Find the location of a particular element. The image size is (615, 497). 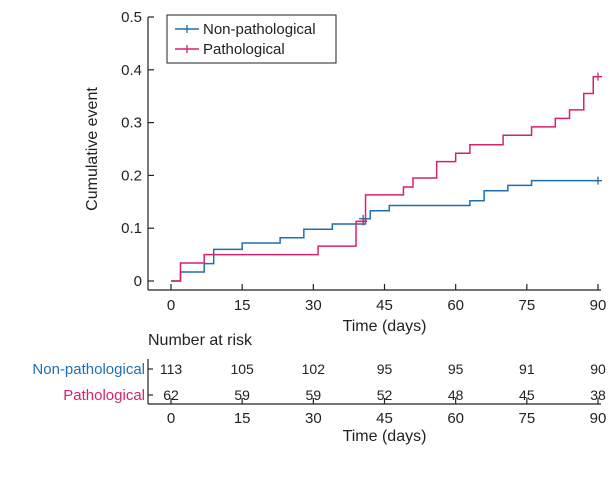

risk-x-tick-label: 30 is located at coordinates (313, 418).